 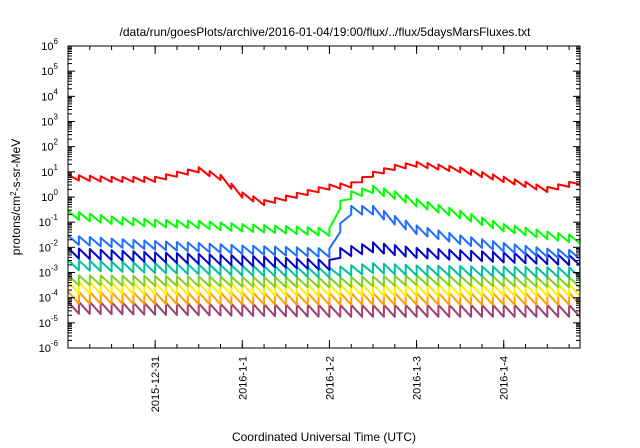 I want to click on y-tick-label: 10⁻², so click(x=49, y=246).